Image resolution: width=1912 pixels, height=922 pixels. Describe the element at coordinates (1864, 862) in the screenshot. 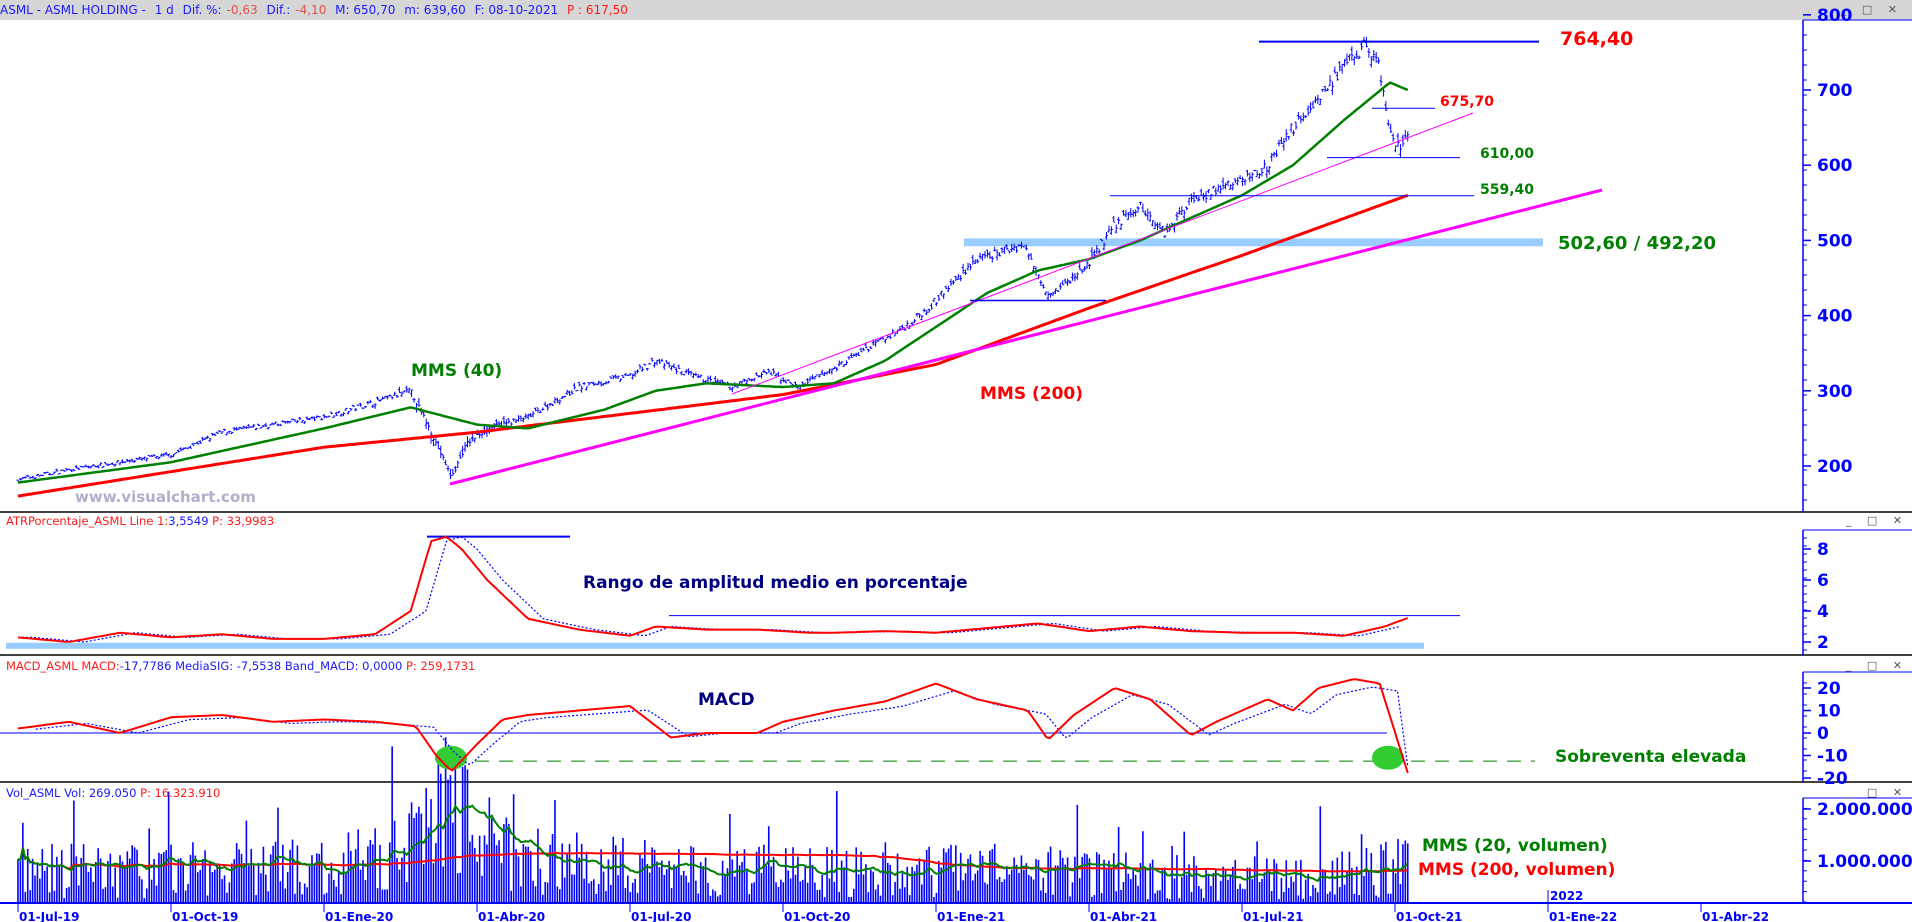

I see `vol-axis-tick-label: 1.000.000` at that location.